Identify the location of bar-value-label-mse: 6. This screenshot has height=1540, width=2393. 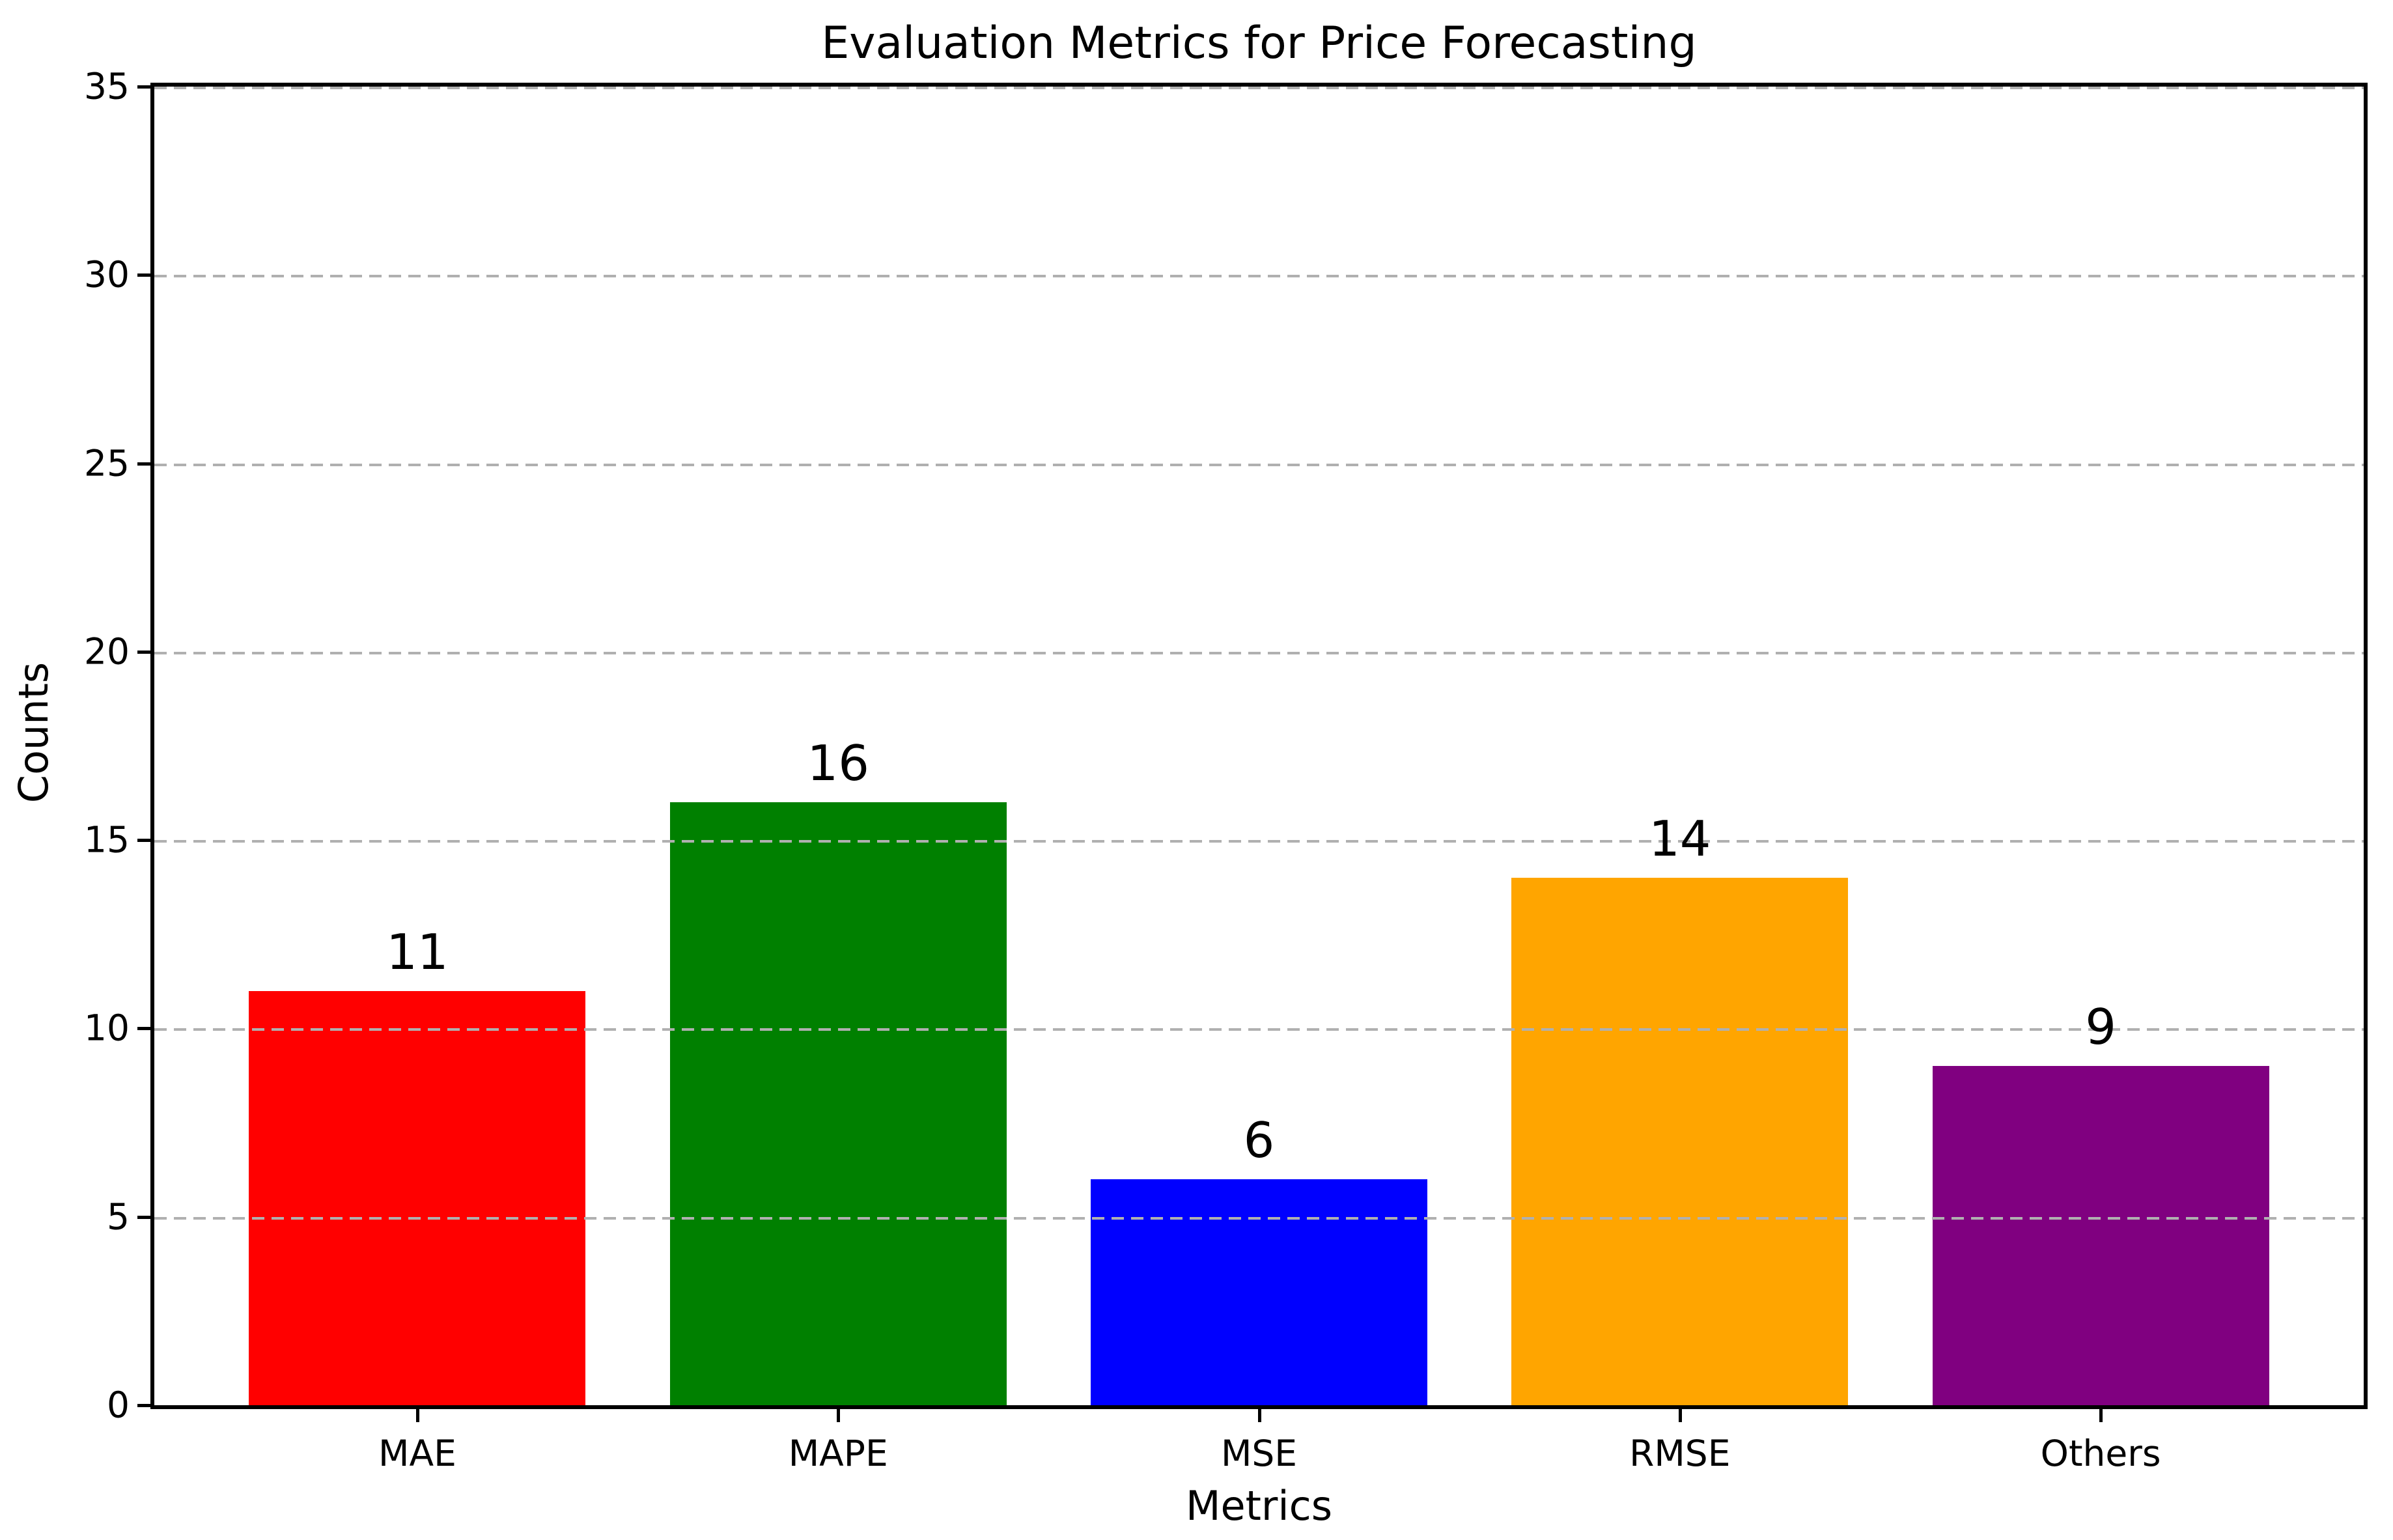
(1259, 1140).